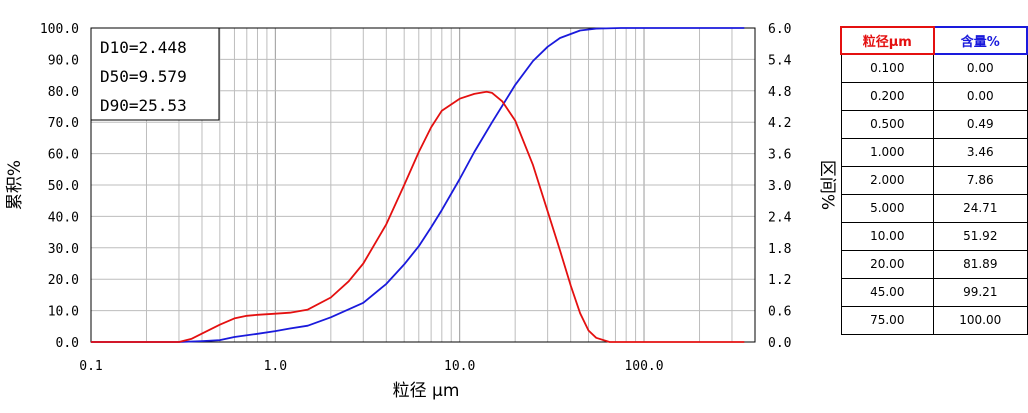 This screenshot has height=413, width=1028. I want to click on size-cell: 5.000, so click(887, 208).